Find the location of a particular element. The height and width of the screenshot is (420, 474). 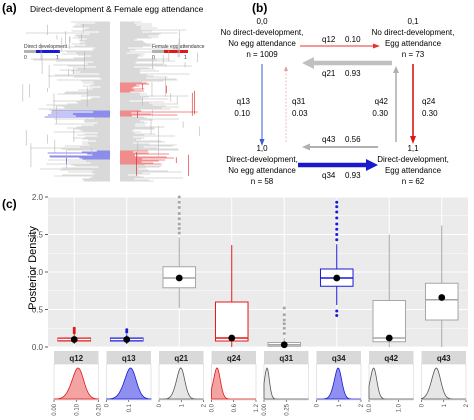

density-curve-q42 is located at coordinates (391, 383).